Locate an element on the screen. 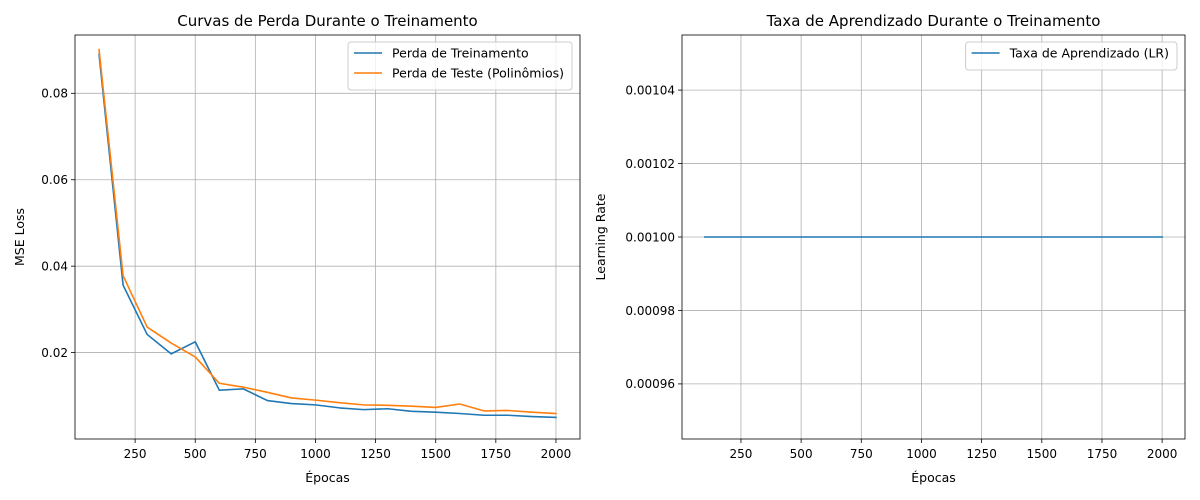 This screenshot has width=1200, height=500. loss-y-axis-label: MSE Loss is located at coordinates (19, 237).